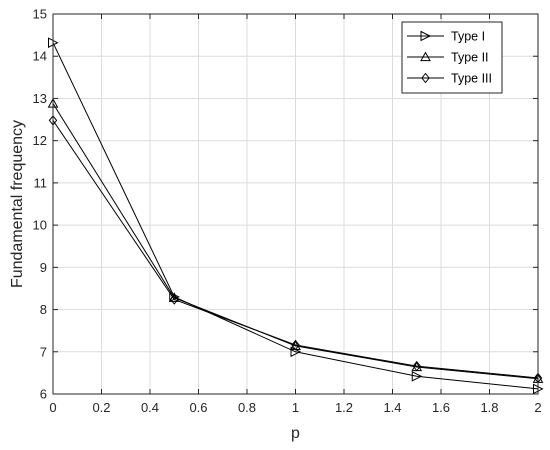 This screenshot has height=450, width=550. I want to click on legend-label: Type I, so click(468, 37).